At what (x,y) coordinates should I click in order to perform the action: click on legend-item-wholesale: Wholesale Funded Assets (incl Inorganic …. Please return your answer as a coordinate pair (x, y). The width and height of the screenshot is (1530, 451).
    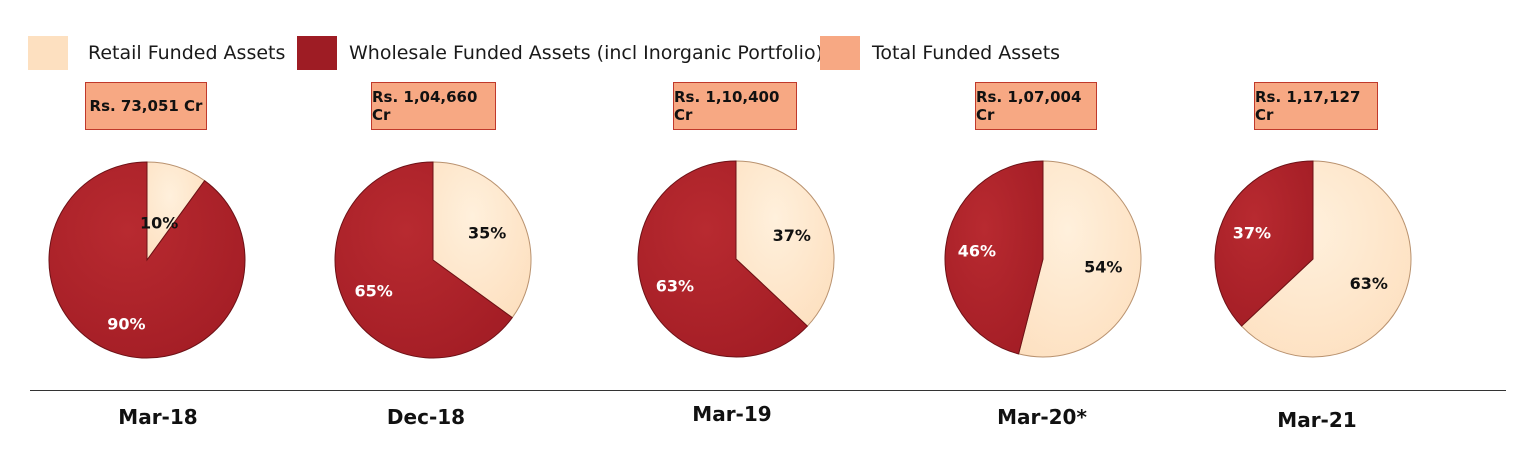
    Looking at the image, I should click on (560, 53).